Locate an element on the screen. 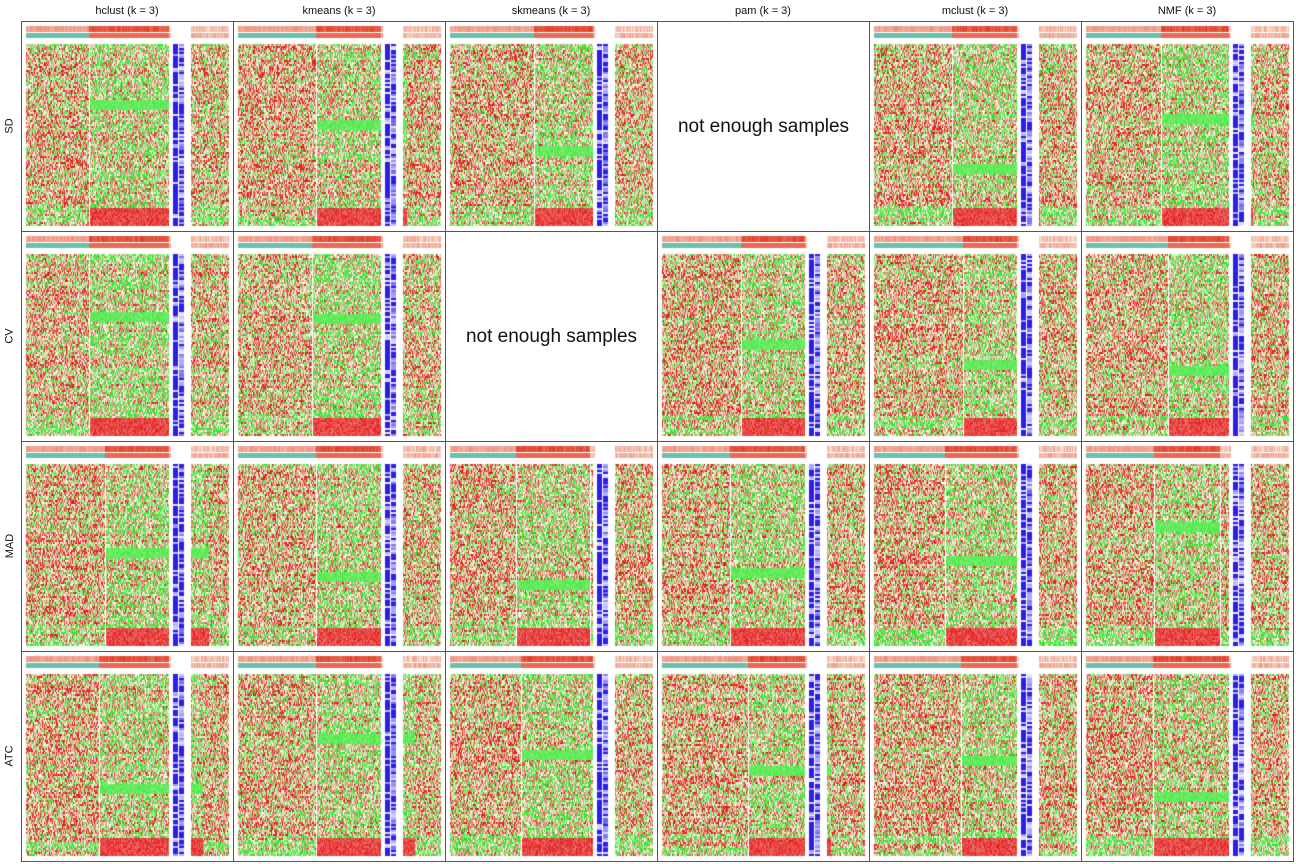 The width and height of the screenshot is (1296, 864). cell-sd-hclust is located at coordinates (127, 126).